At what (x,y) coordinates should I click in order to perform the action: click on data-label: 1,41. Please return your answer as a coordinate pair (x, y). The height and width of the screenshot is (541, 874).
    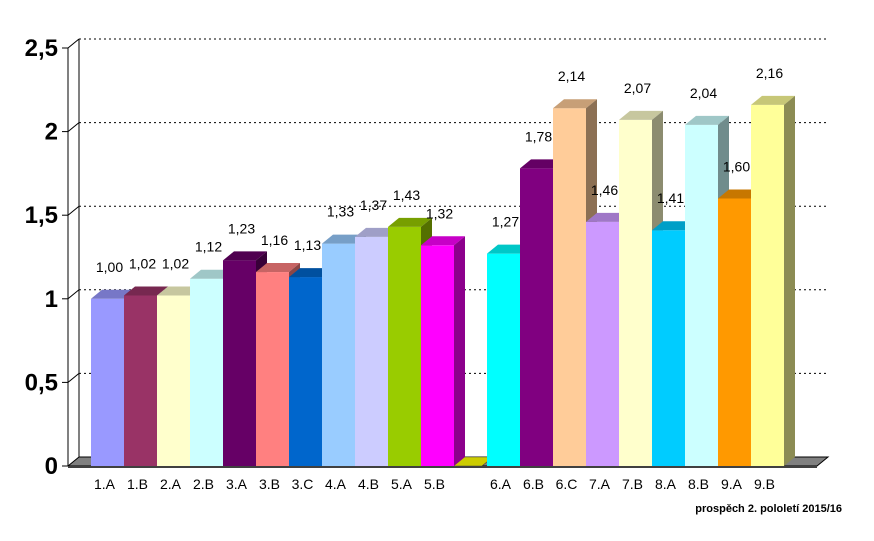
    Looking at the image, I should click on (670, 198).